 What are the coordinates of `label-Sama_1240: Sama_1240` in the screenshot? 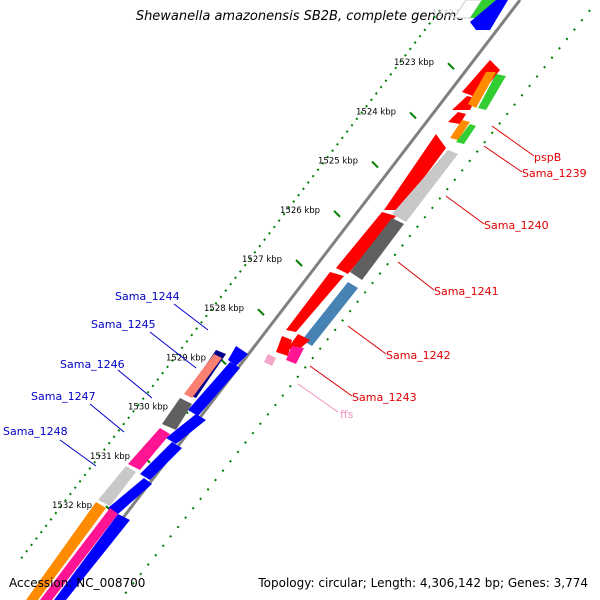 It's located at (516, 225).